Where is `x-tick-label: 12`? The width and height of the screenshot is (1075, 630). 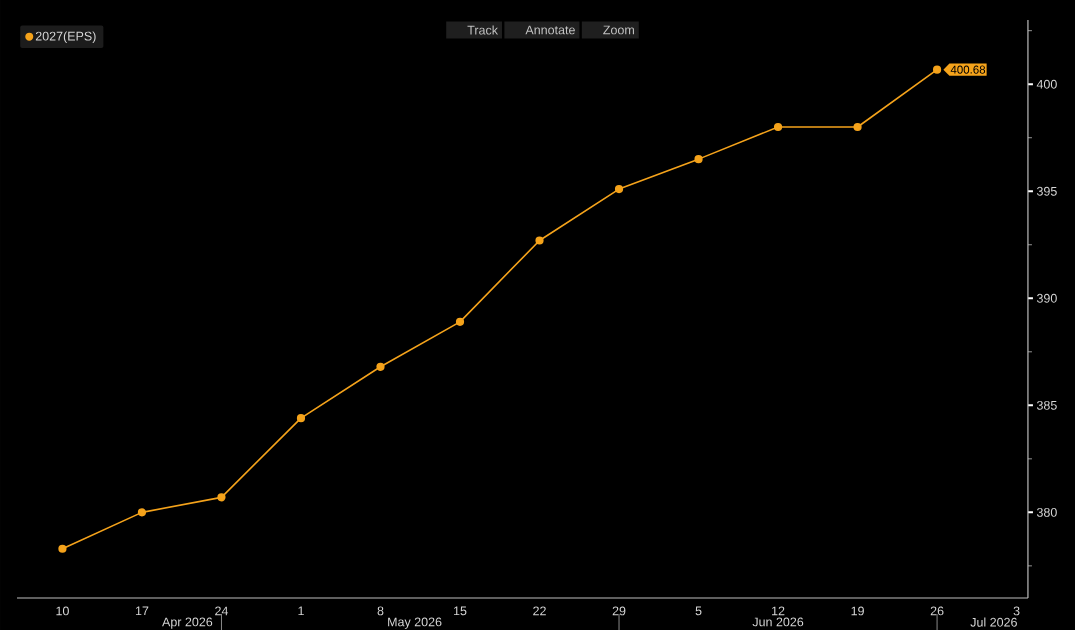 x-tick-label: 12 is located at coordinates (778, 611).